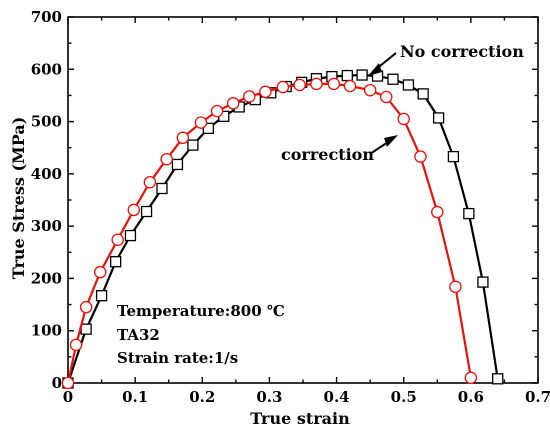 This screenshot has width=550, height=434. Describe the element at coordinates (462, 51) in the screenshot. I see `no-correction-annotation: No correction` at that location.